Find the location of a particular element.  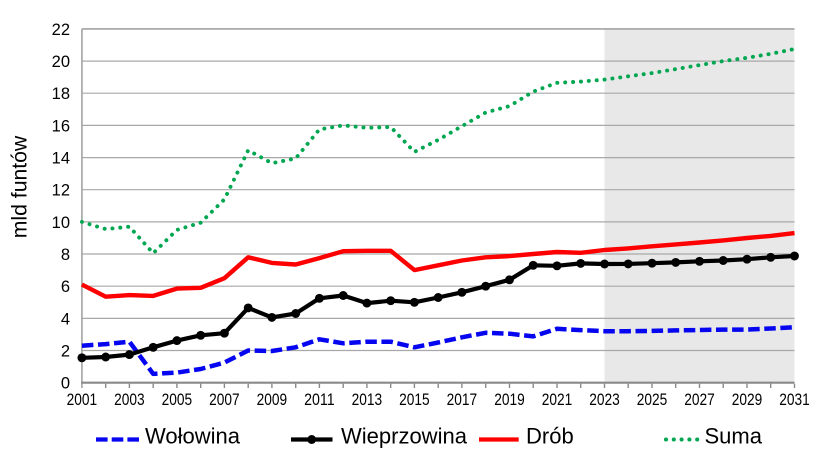

svg-text: 22 is located at coordinates (61, 30).